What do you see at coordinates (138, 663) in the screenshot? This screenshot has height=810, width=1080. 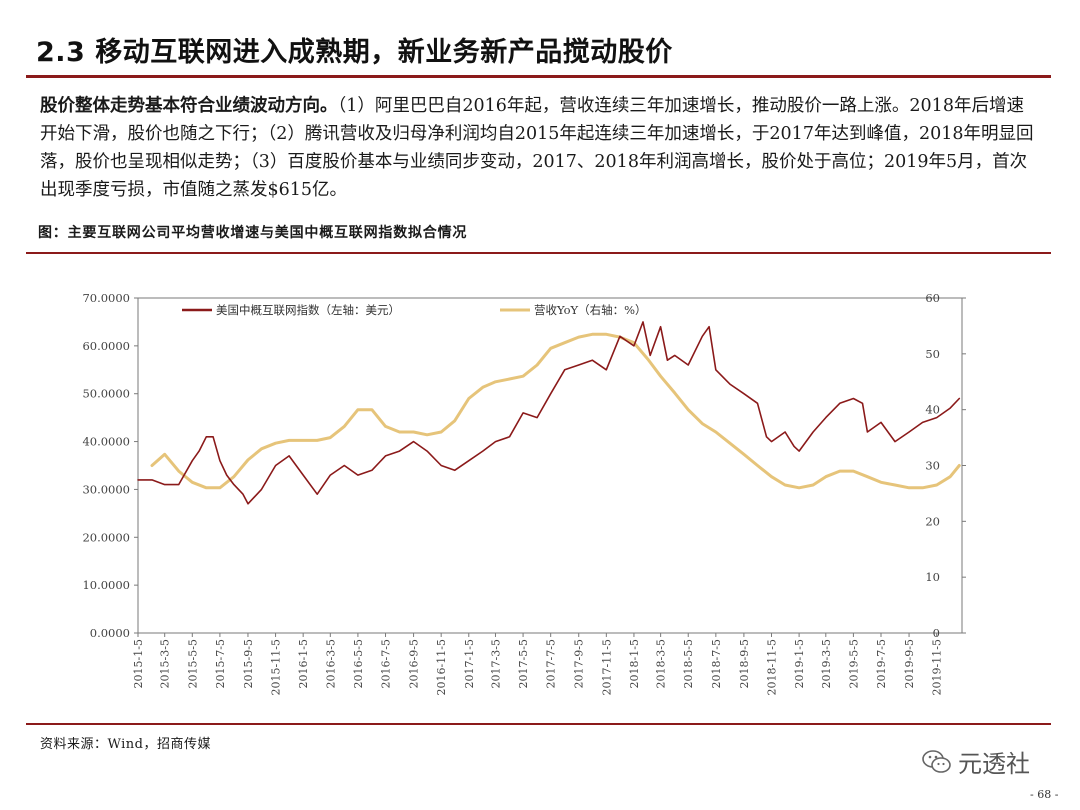 I see `x-axis-tick-label: 2015-1-5` at bounding box center [138, 663].